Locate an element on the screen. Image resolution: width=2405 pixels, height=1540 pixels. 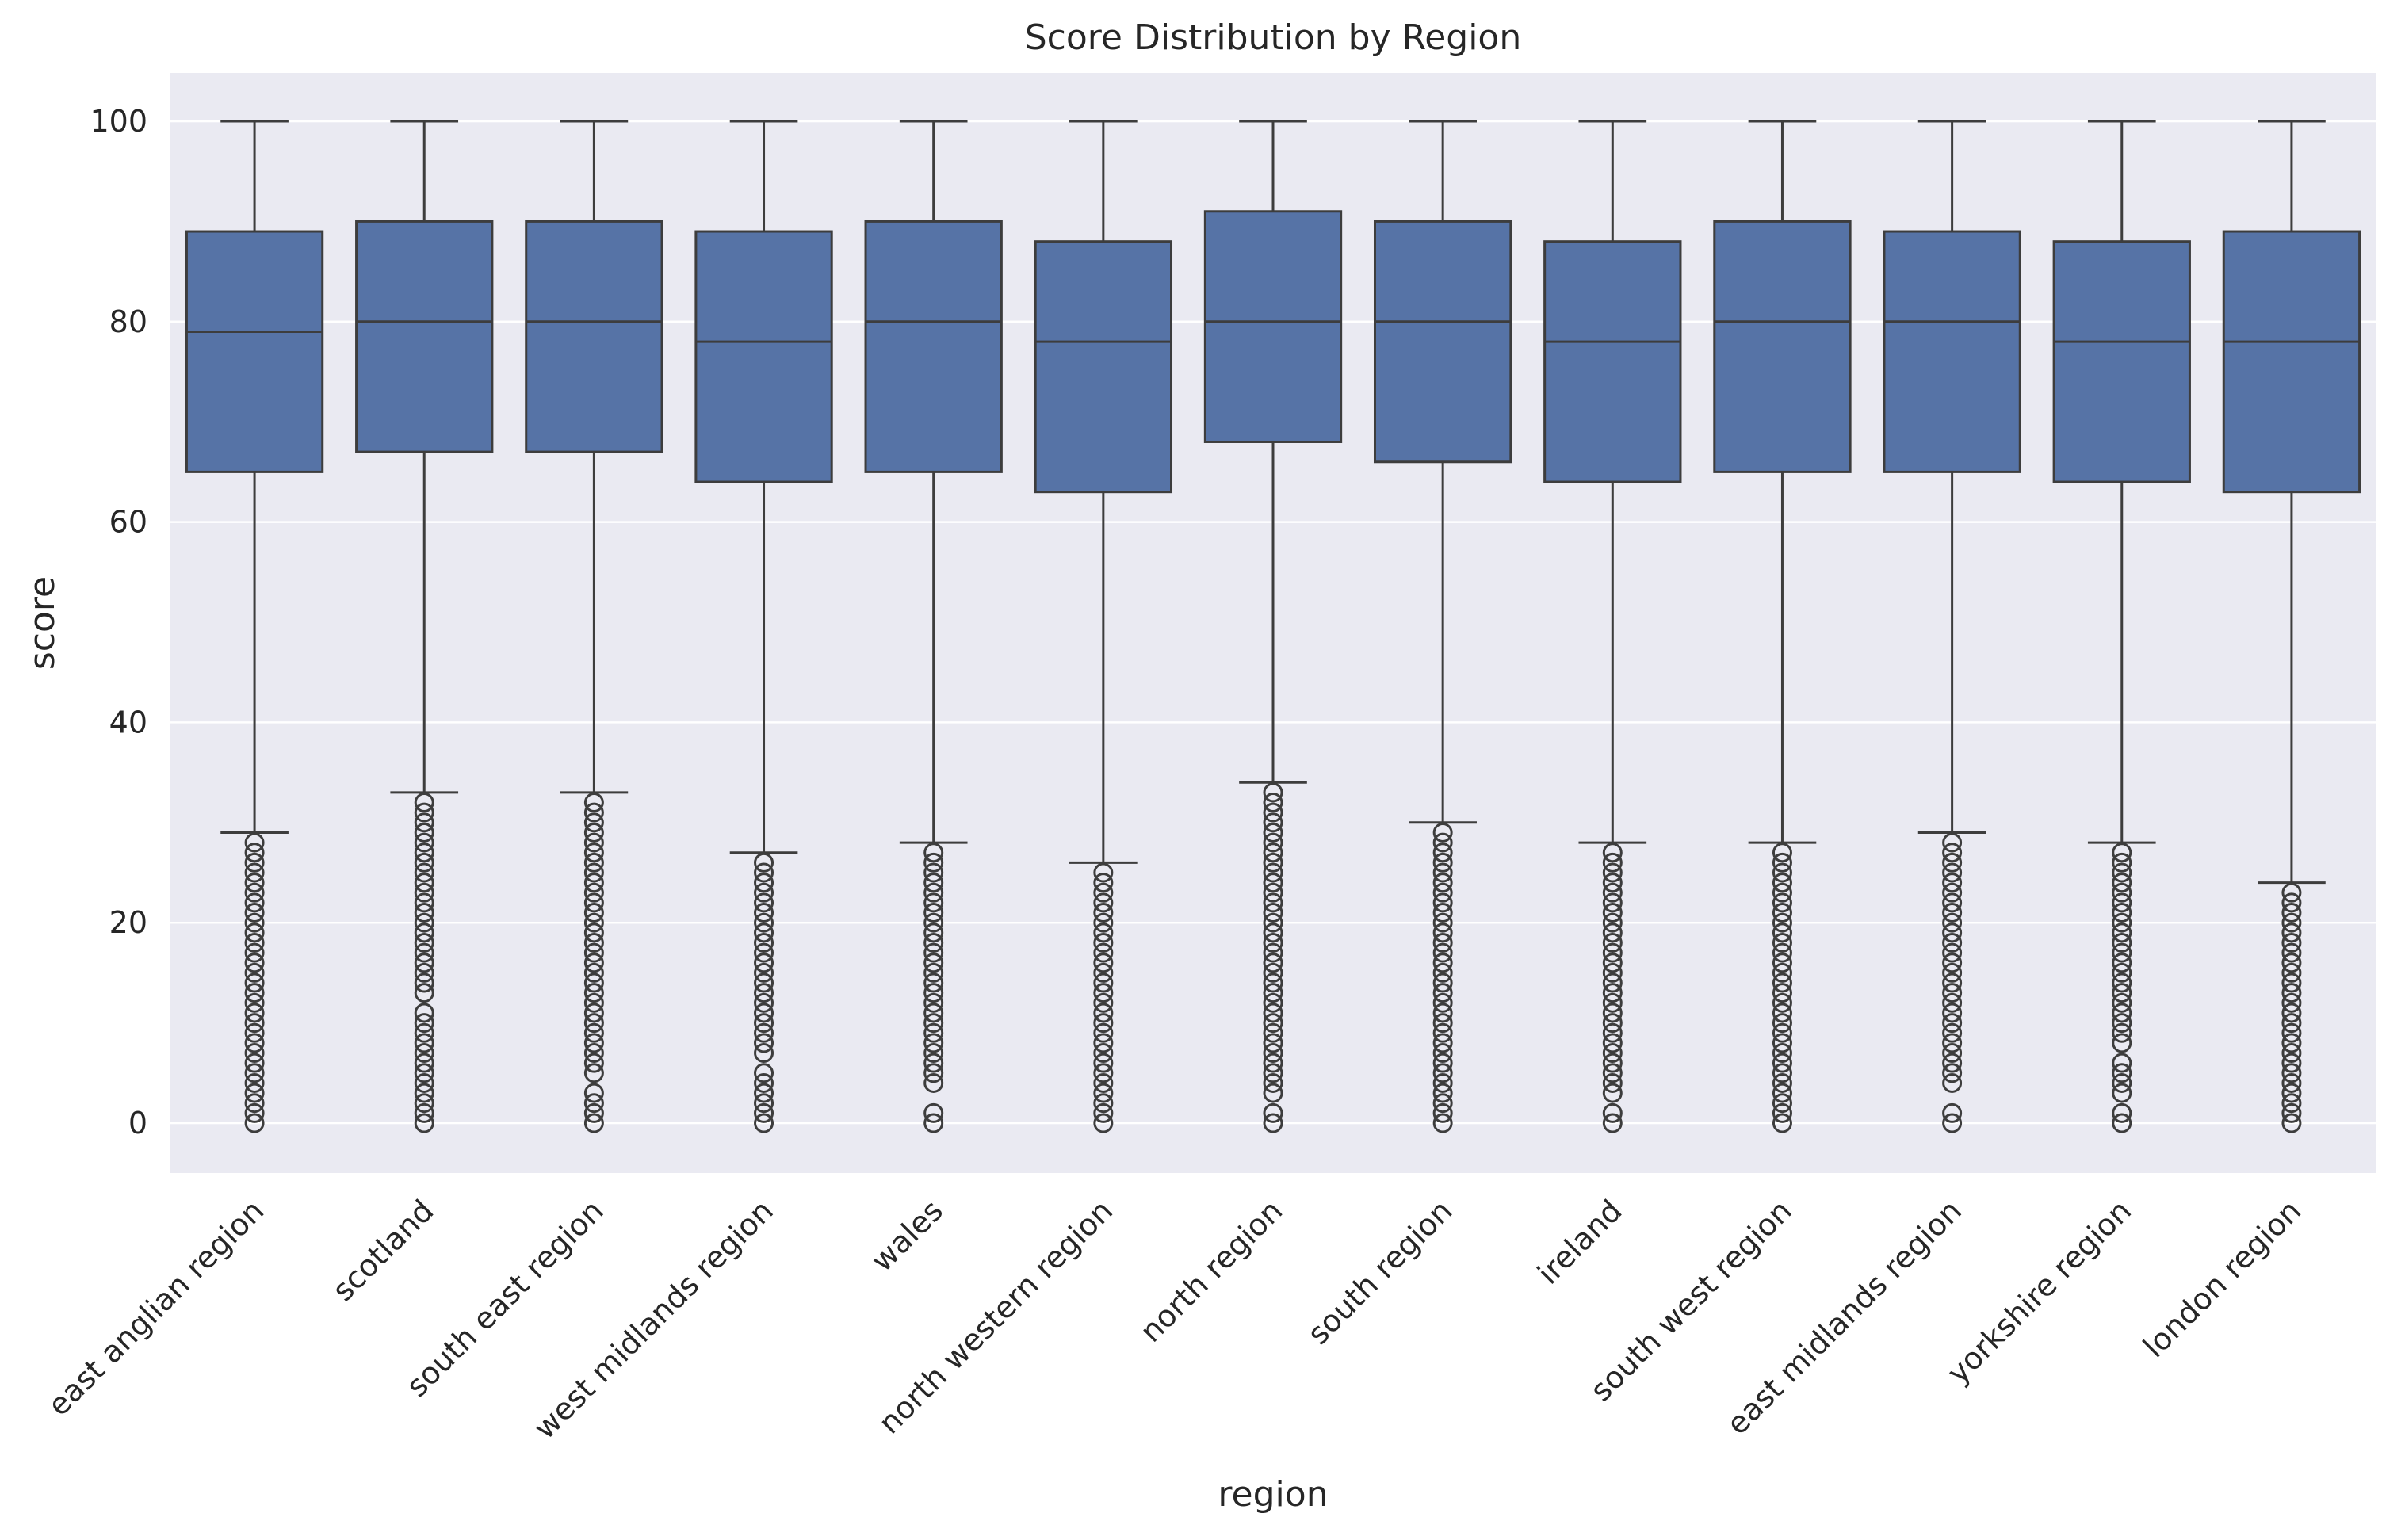
x-tick-label: yorkshire region is located at coordinates (2039, 1291).